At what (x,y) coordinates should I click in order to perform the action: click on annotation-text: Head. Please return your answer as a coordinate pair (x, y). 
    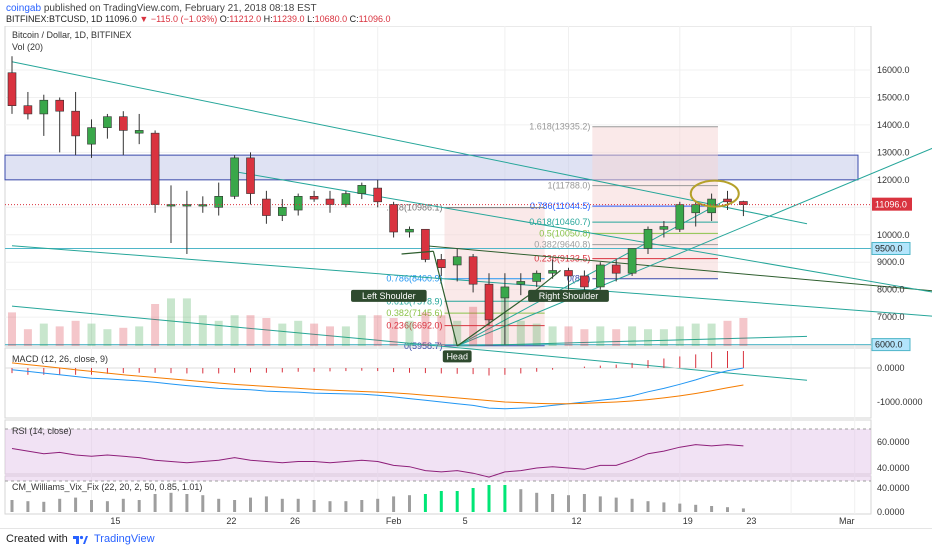
    Looking at the image, I should click on (457, 356).